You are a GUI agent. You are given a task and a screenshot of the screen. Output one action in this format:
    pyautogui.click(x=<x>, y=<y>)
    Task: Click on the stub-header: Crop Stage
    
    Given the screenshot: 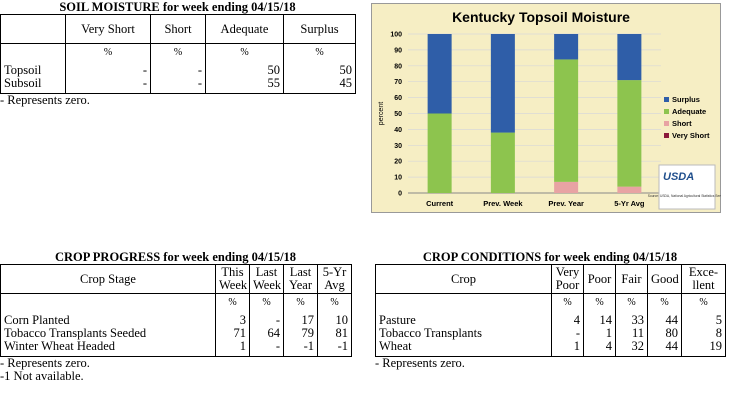 What is the action you would take?
    pyautogui.click(x=108, y=279)
    